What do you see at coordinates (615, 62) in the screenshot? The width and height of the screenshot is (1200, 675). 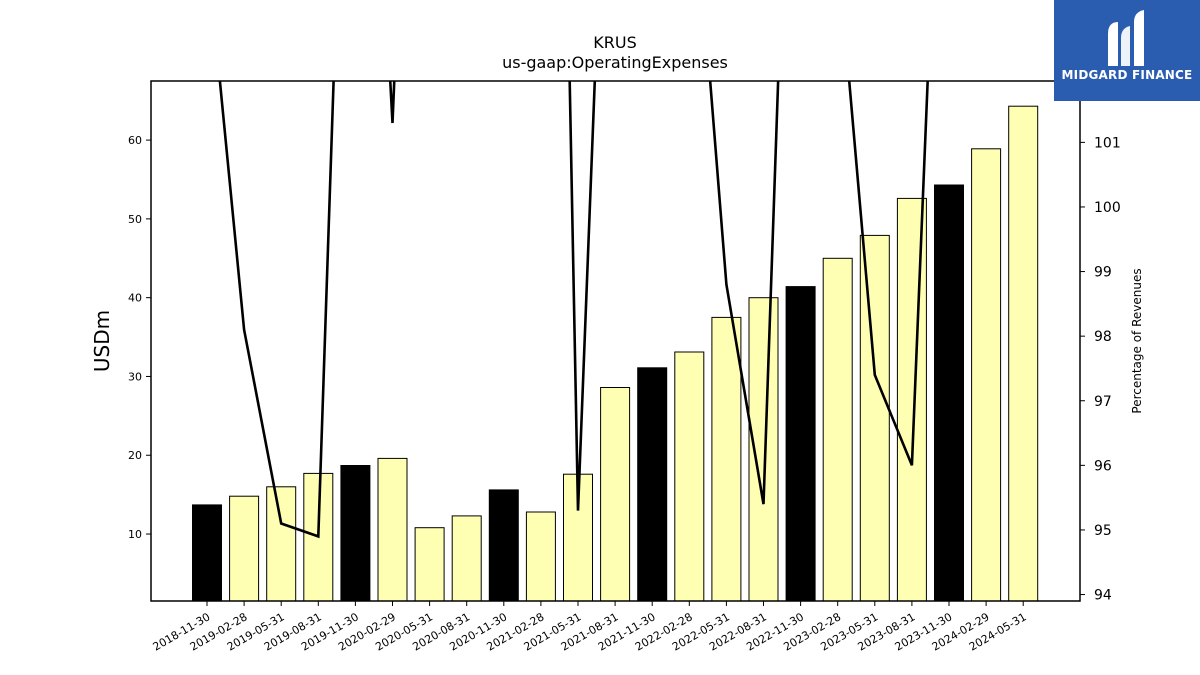 I see `chart-subtitle: us-gaap:OperatingExpenses` at bounding box center [615, 62].